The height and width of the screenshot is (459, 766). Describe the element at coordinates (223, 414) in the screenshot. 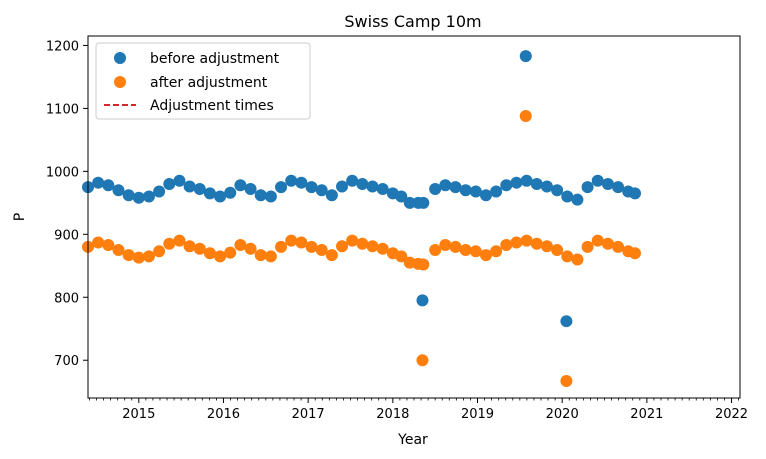

I see `x-tick-label: 2016` at that location.